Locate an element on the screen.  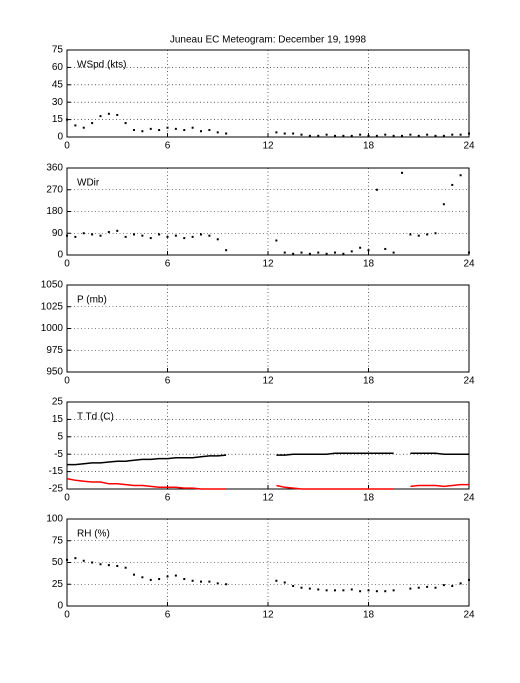
y-tick-label: 1050 is located at coordinates (52, 285).